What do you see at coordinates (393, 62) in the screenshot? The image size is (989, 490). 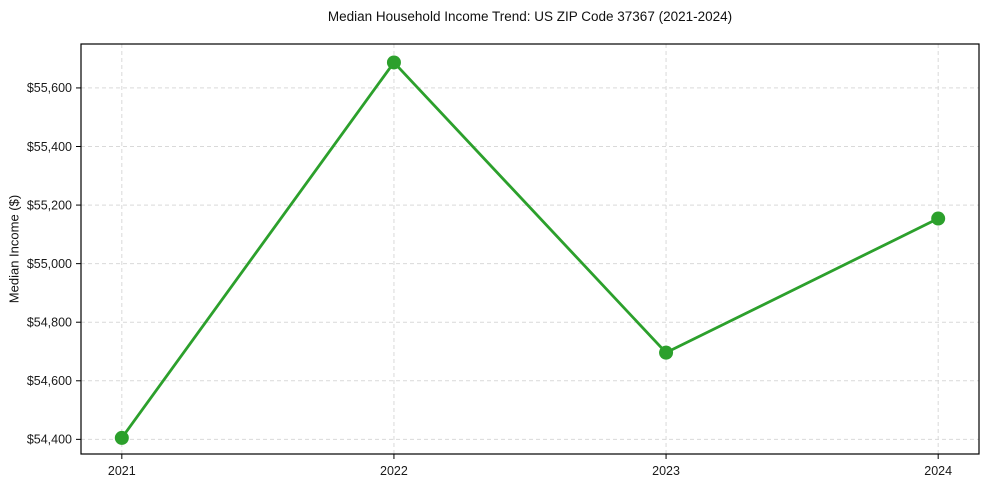 I see `data-point-2022` at bounding box center [393, 62].